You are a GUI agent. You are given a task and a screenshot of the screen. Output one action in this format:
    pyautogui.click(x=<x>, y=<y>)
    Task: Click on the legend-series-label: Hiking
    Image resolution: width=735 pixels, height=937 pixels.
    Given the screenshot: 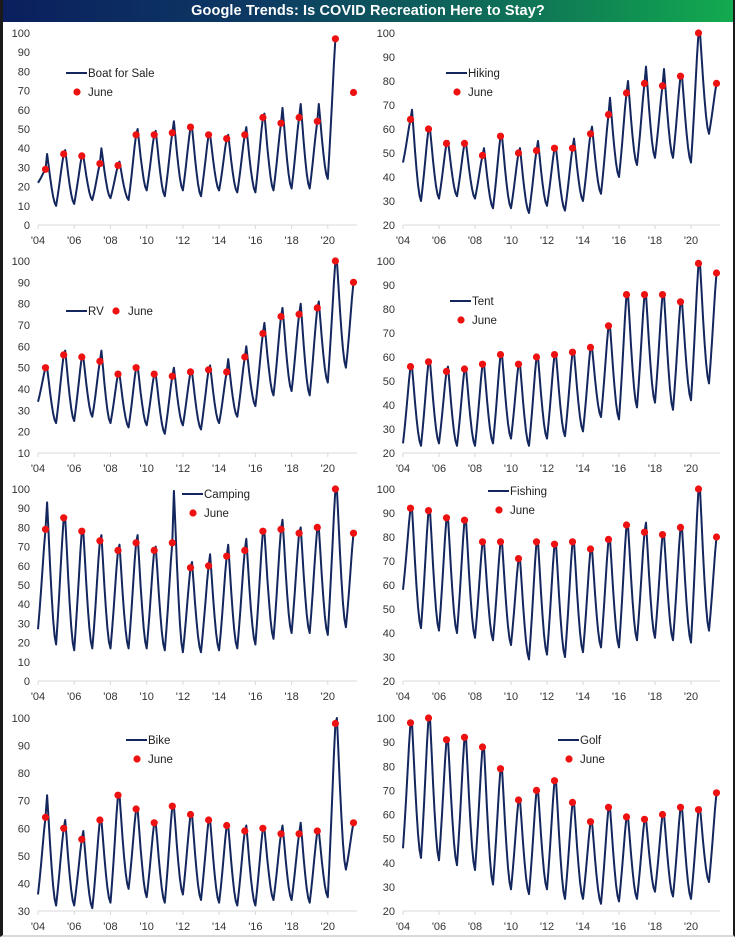 What is the action you would take?
    pyautogui.click(x=484, y=74)
    